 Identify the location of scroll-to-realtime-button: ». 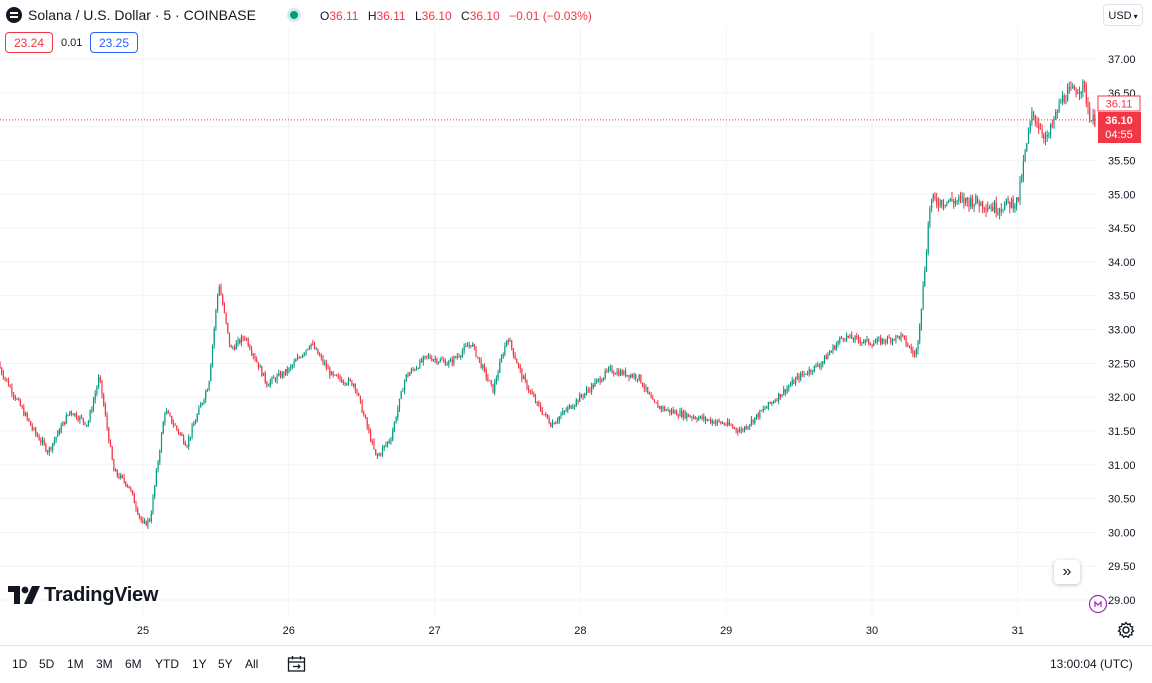
(1067, 572).